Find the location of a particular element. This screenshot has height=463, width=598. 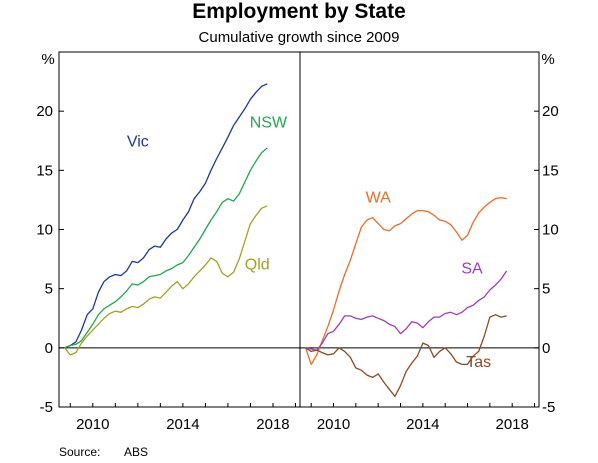

y-tick-label-right: 0 is located at coordinates (546, 348).